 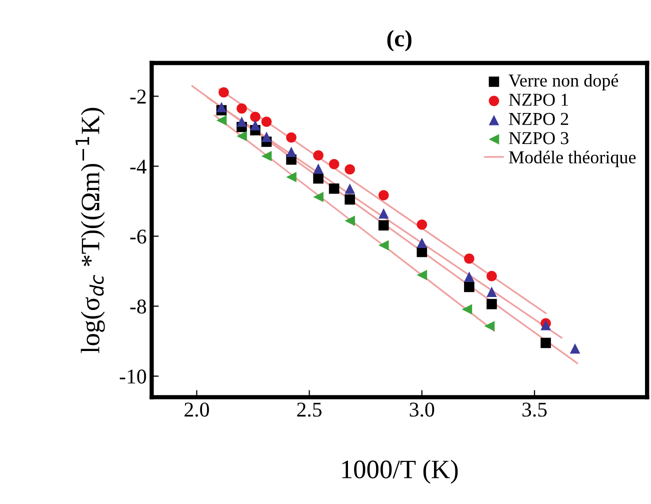 What do you see at coordinates (572, 159) in the screenshot?
I see `legend-label: Modéle théorique` at bounding box center [572, 159].